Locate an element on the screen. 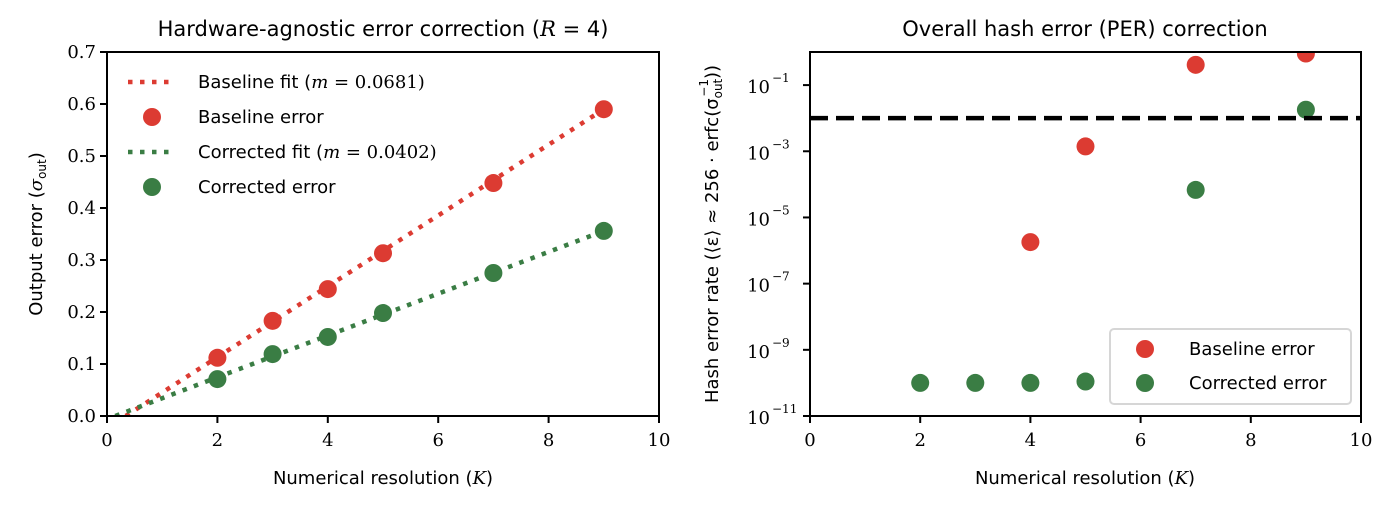  left-x-axis-label: Numerical resolution (K) is located at coordinates (383, 478).